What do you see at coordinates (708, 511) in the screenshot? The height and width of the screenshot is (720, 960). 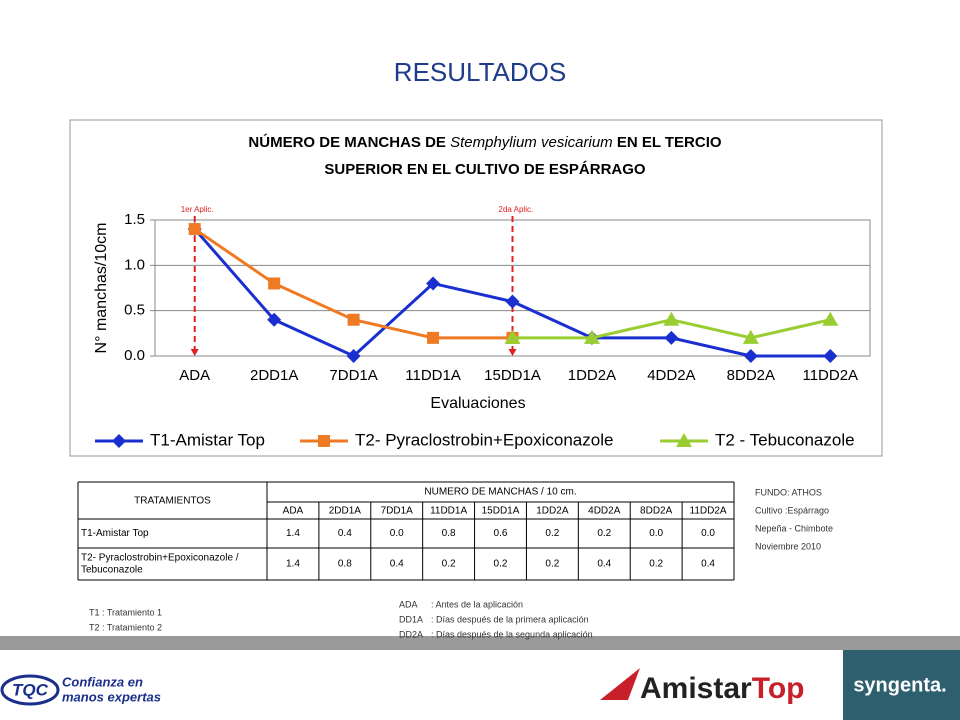 I see `column-header: 11DD2A` at bounding box center [708, 511].